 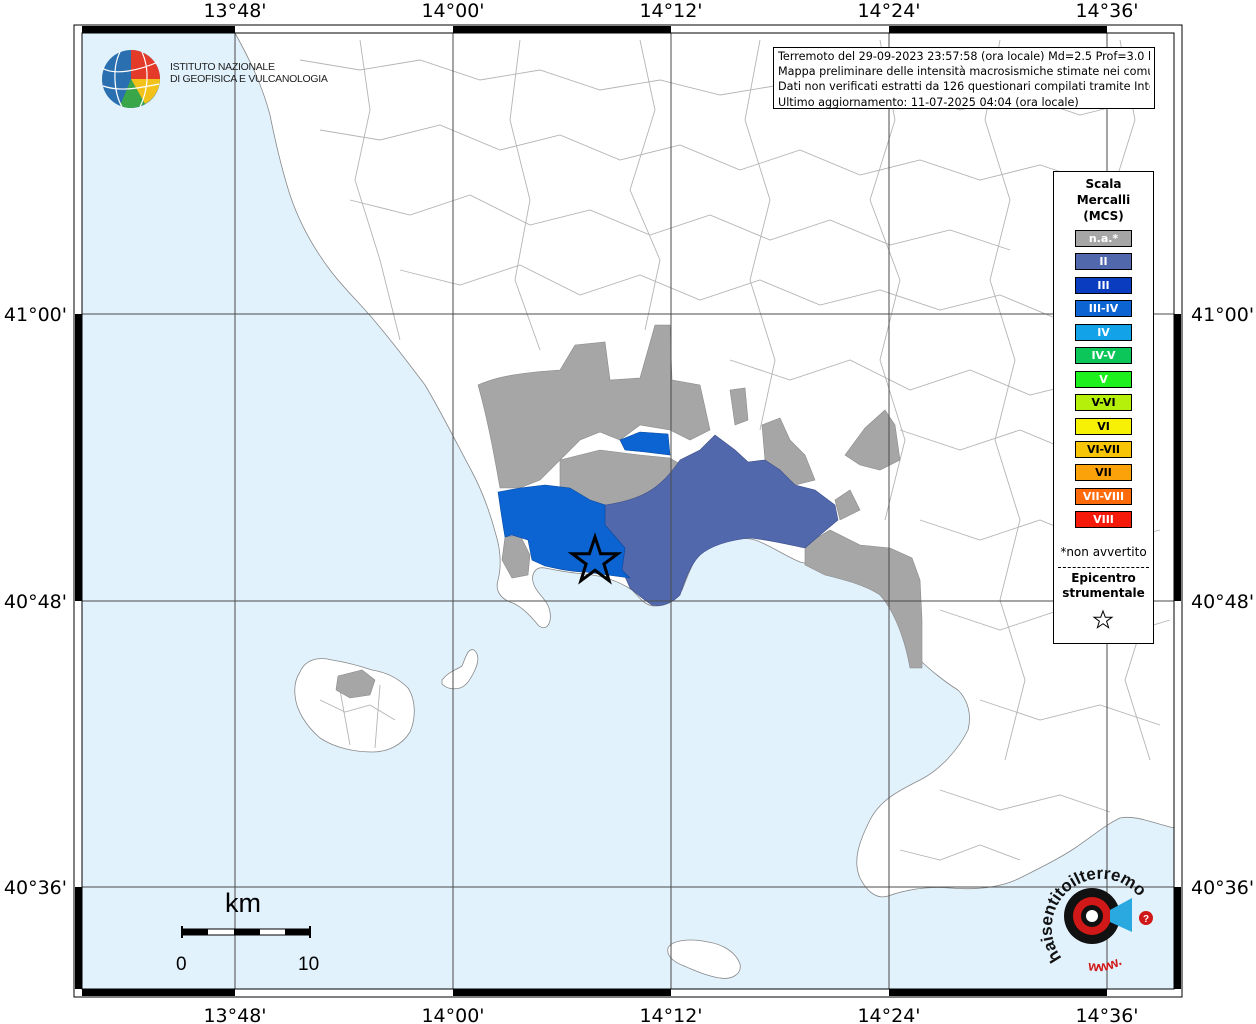 I want to click on longitude-labels-top: 13°48' 14°00' 14°12' 14°24' 14°36', so click(x=670, y=11).